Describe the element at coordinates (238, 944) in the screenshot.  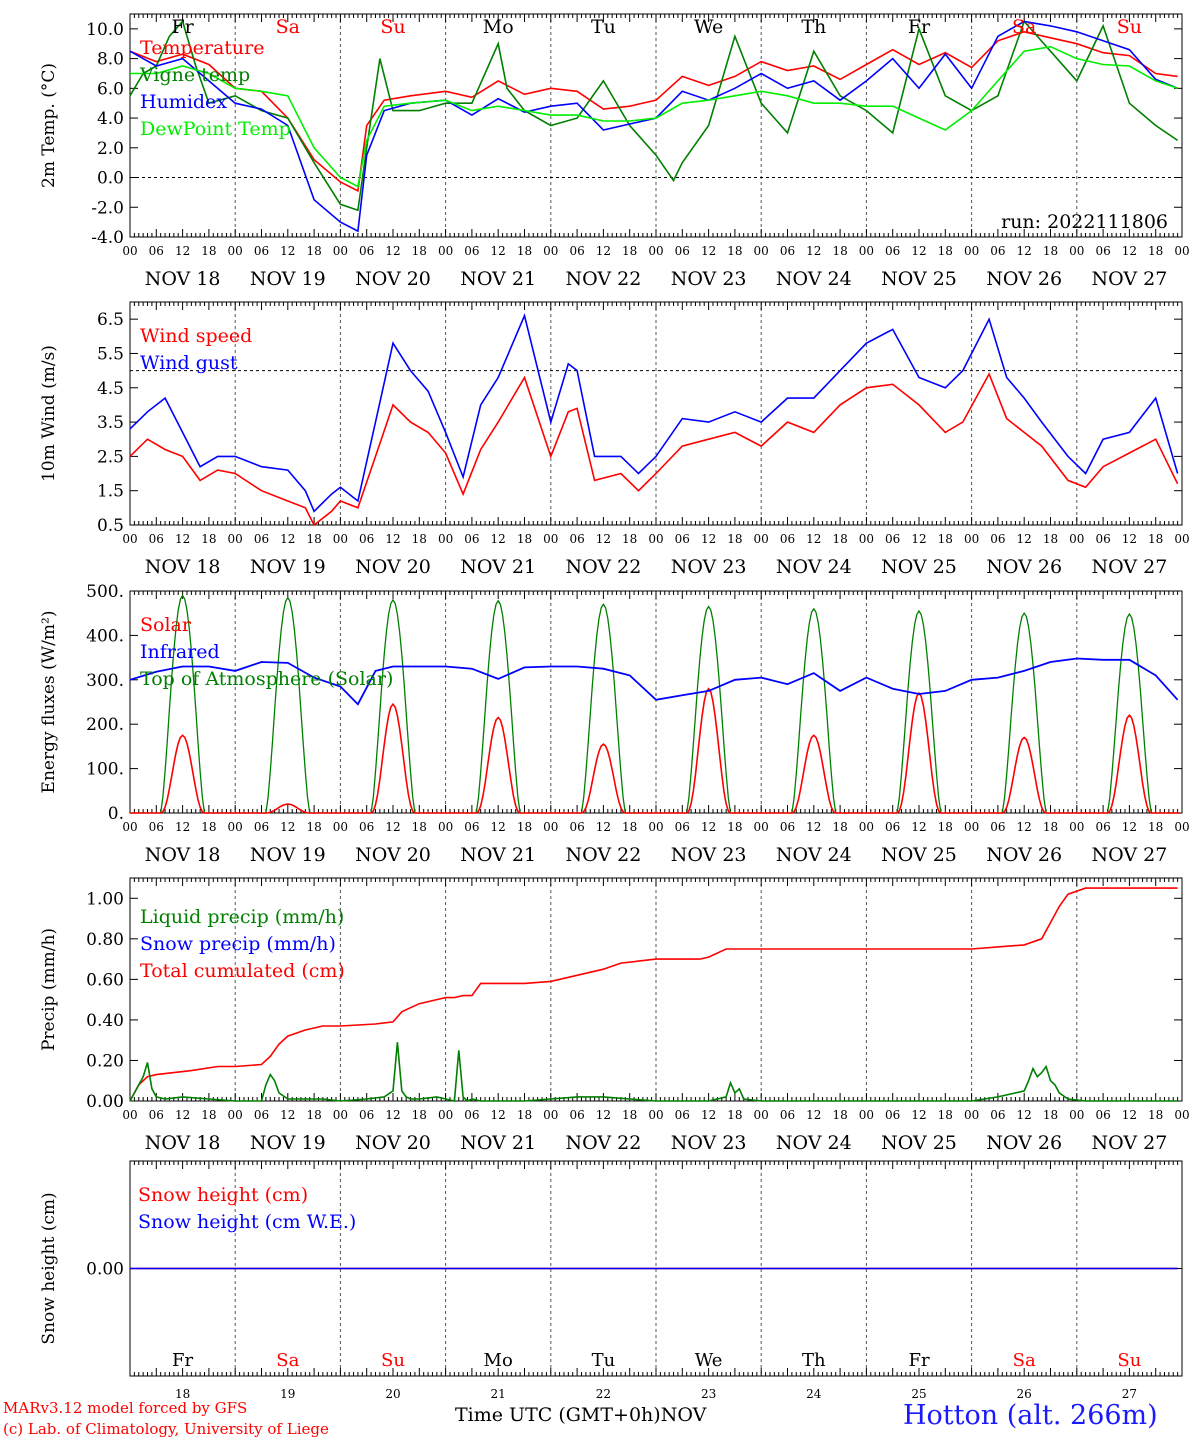
I see `legend-entry: Snow precip (mm/h)` at that location.